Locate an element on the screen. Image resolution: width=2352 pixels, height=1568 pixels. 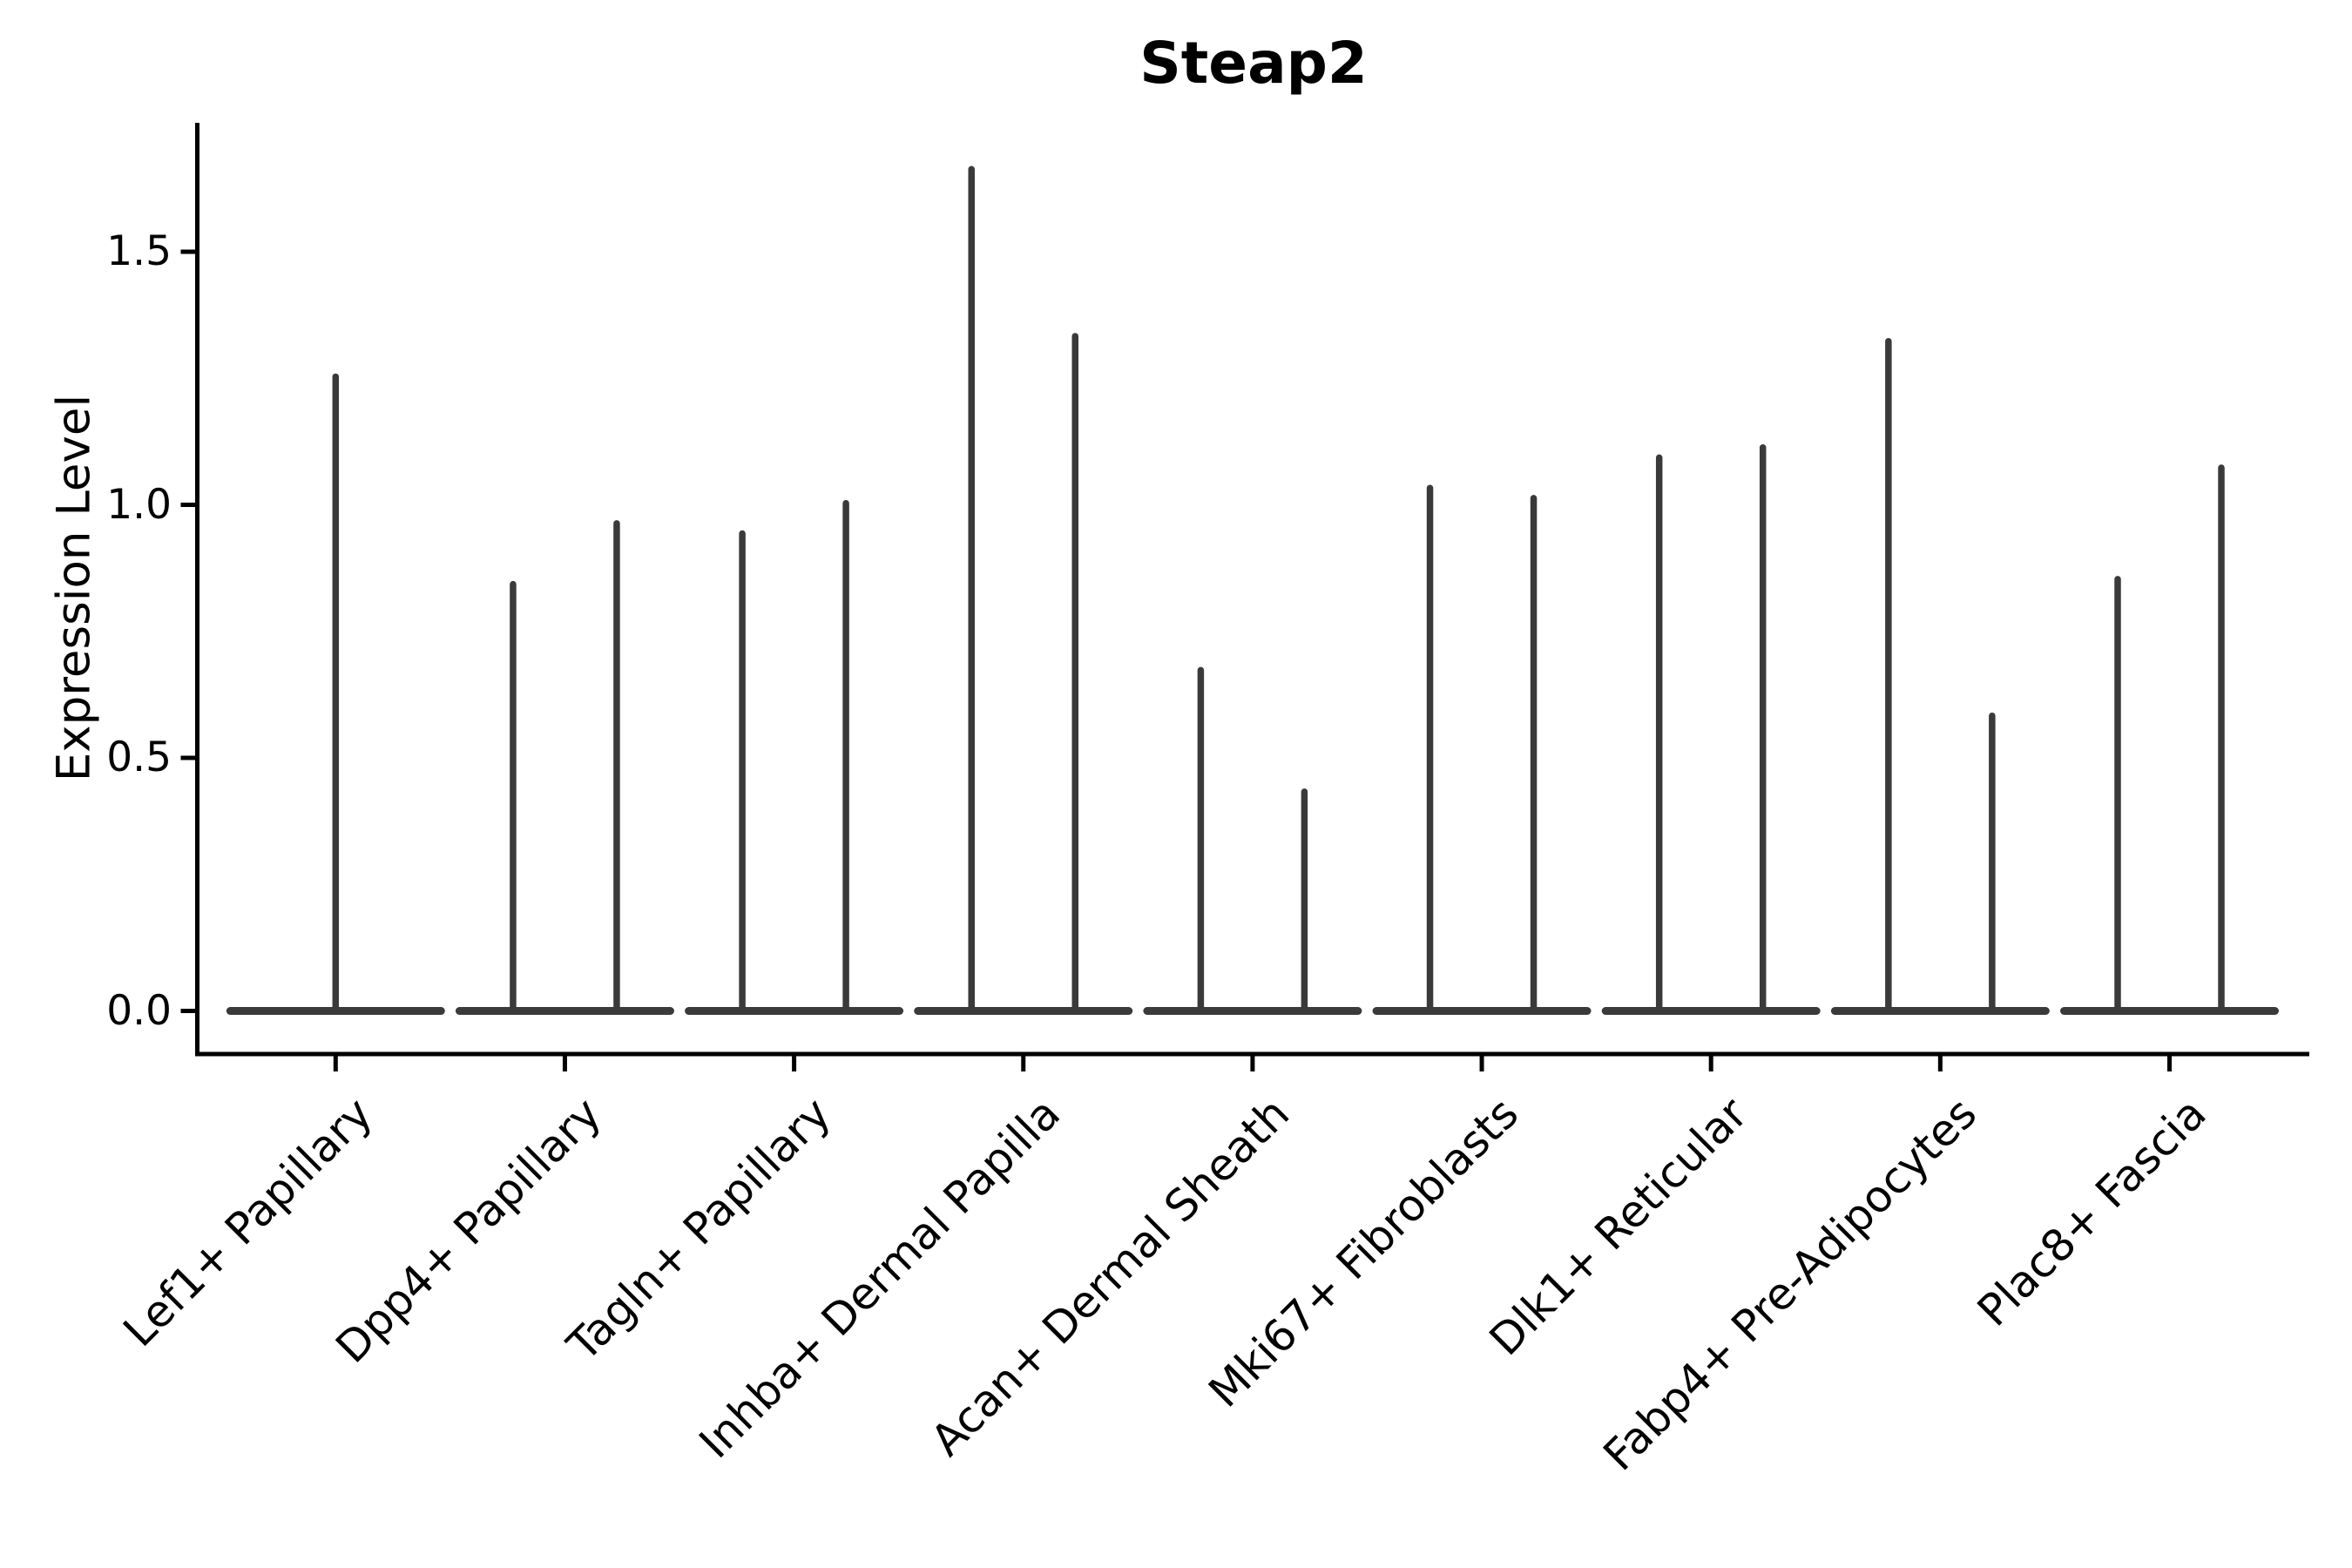
y-tick-label: 1.5 is located at coordinates (139, 251).